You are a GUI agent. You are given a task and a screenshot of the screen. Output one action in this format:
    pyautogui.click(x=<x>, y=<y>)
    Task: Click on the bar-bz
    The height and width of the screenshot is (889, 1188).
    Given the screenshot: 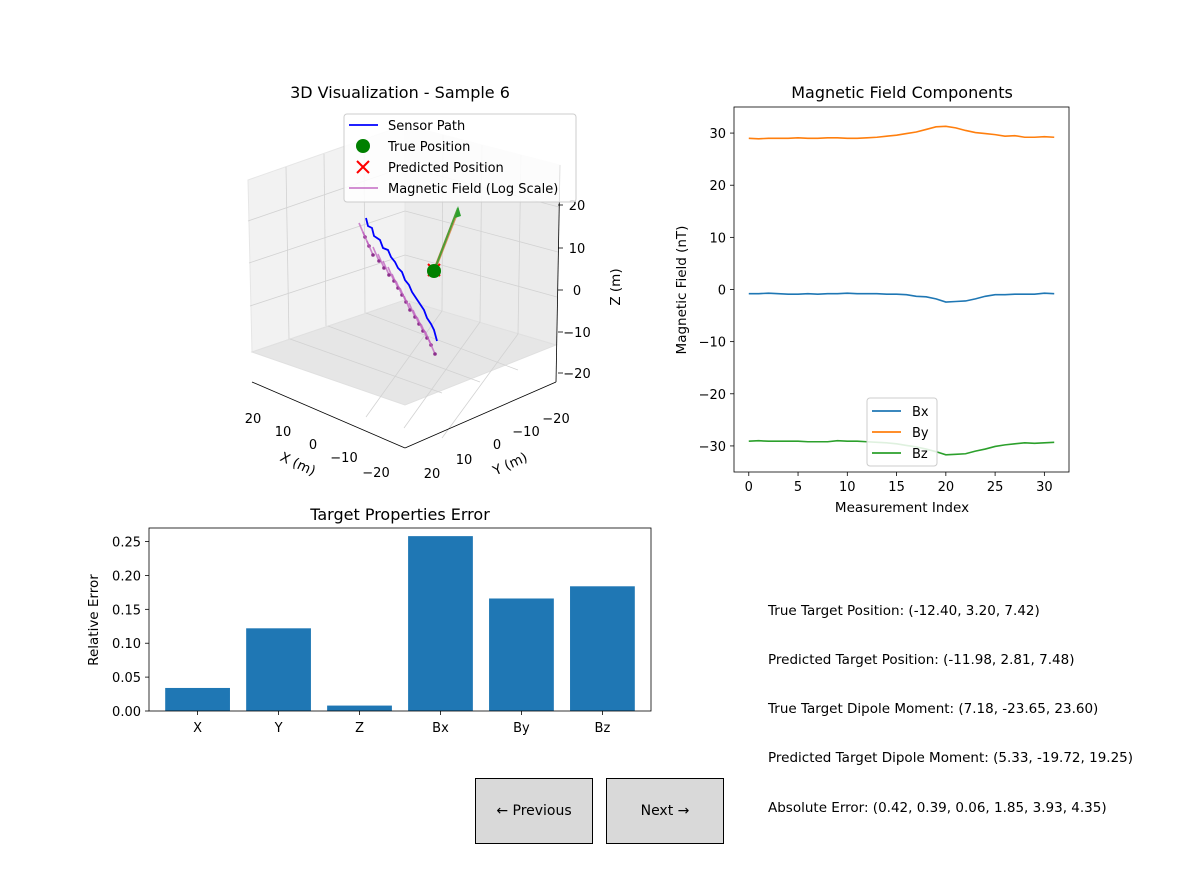 What is the action you would take?
    pyautogui.click(x=602, y=648)
    